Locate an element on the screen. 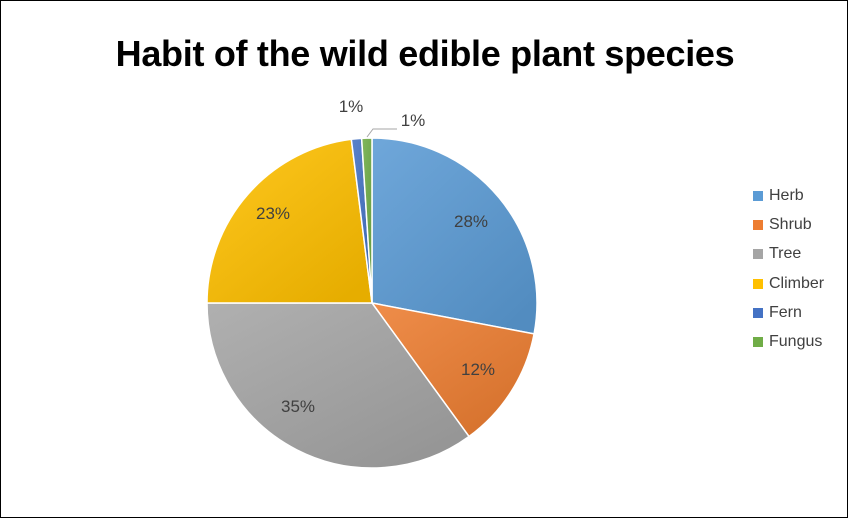 The height and width of the screenshot is (519, 848). pie-slice-climber is located at coordinates (289, 221).